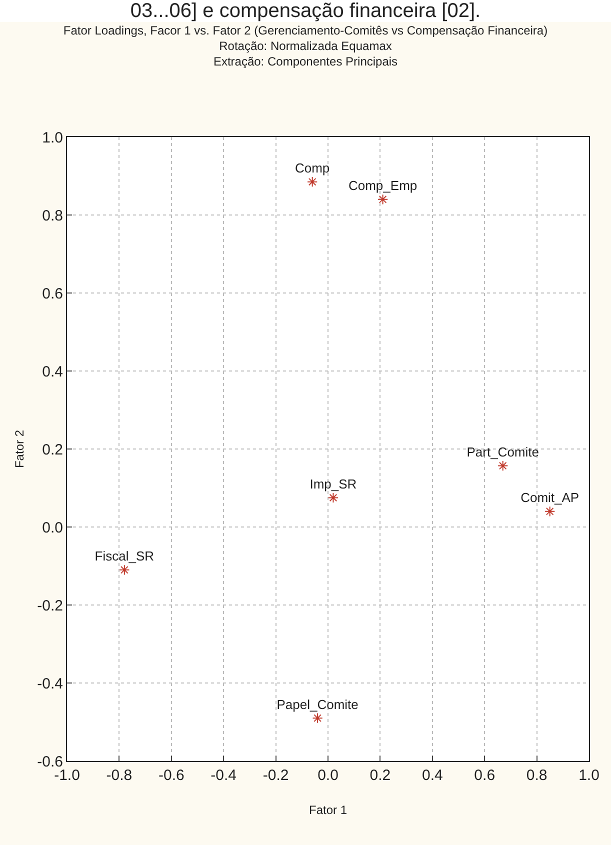  What do you see at coordinates (589, 775) in the screenshot?
I see `x-tick-label: 1.0` at bounding box center [589, 775].